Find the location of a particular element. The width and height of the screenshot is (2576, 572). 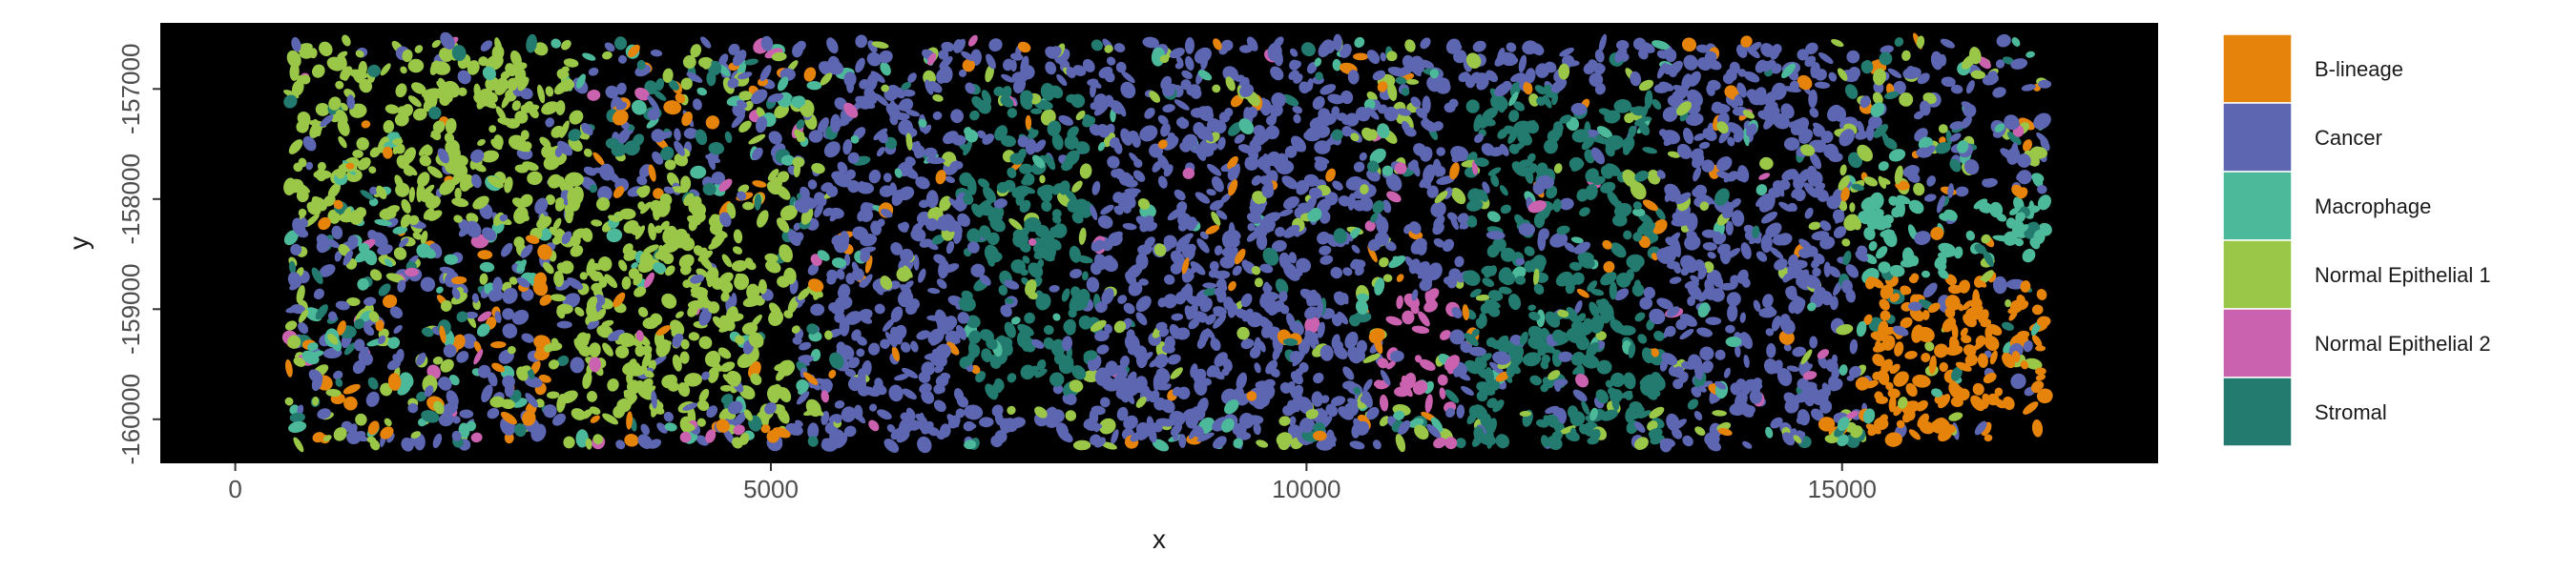

y-tick-label: -158000 is located at coordinates (130, 199).